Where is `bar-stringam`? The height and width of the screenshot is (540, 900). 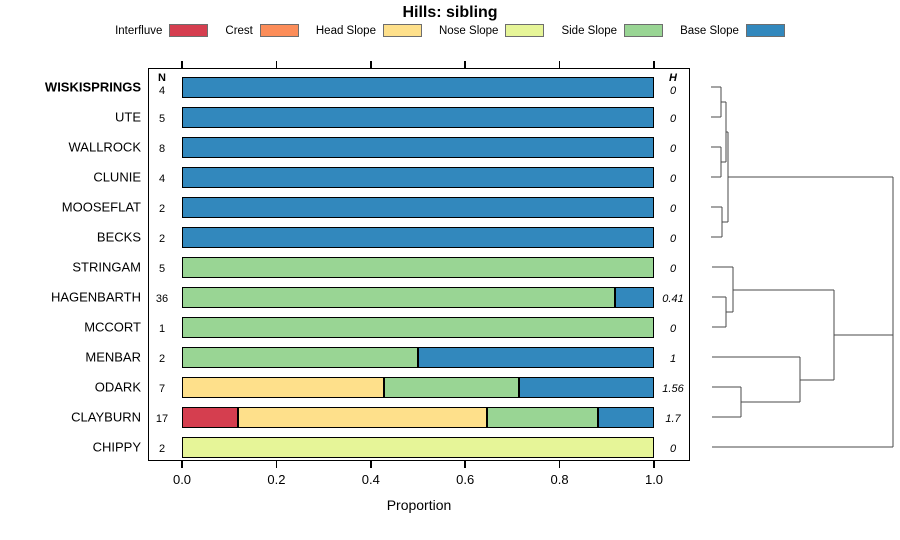
bar-stringam is located at coordinates (418, 267).